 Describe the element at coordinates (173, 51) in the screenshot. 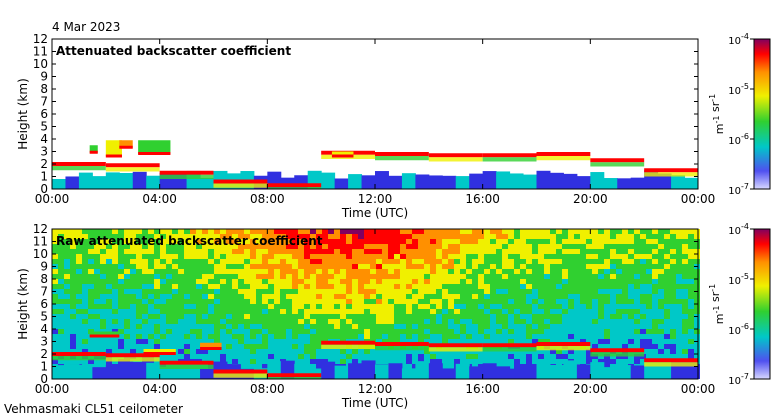

I see `panel-title: Attenuated backscatter coefficient` at that location.